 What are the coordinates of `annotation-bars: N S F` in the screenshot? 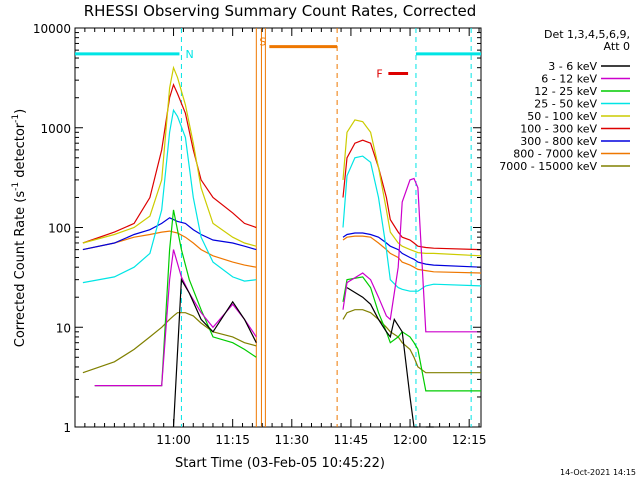 It's located at (278, 58).